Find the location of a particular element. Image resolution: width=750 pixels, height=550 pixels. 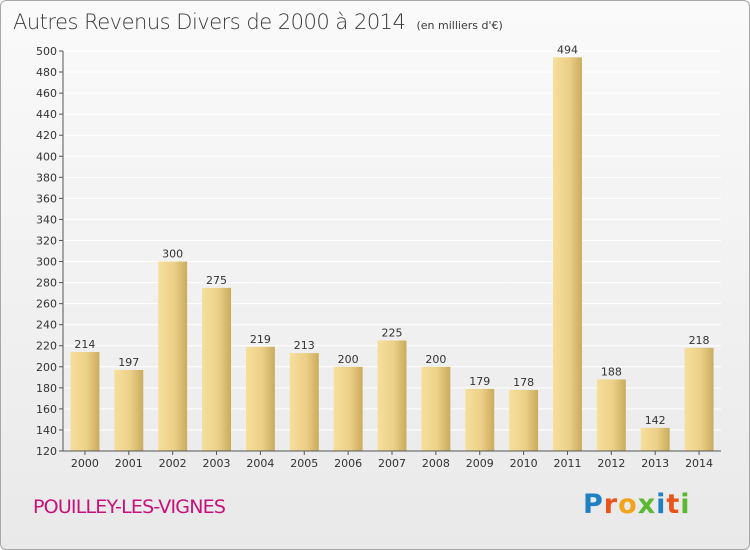

y-tick-label: 480 is located at coordinates (46, 72).